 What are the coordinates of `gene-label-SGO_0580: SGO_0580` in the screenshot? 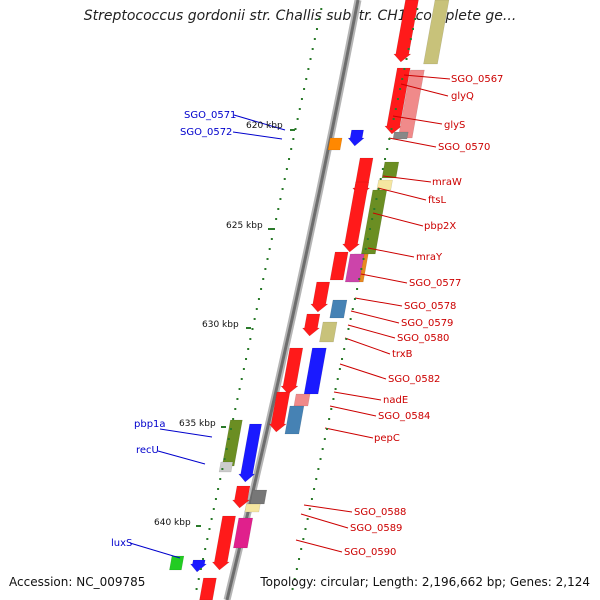 It's located at (423, 338).